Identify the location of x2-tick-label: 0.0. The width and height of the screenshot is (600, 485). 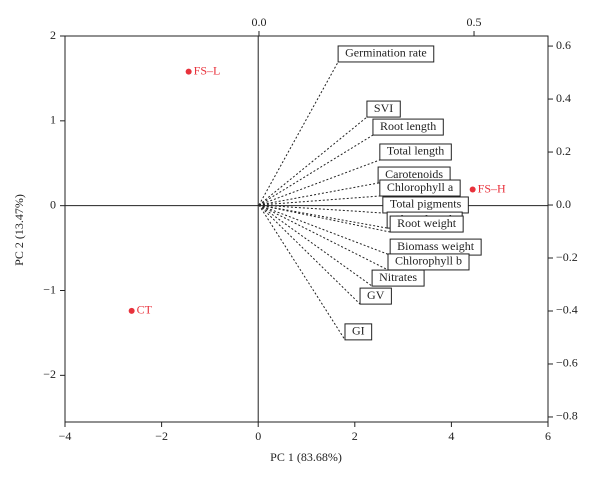
(258, 22).